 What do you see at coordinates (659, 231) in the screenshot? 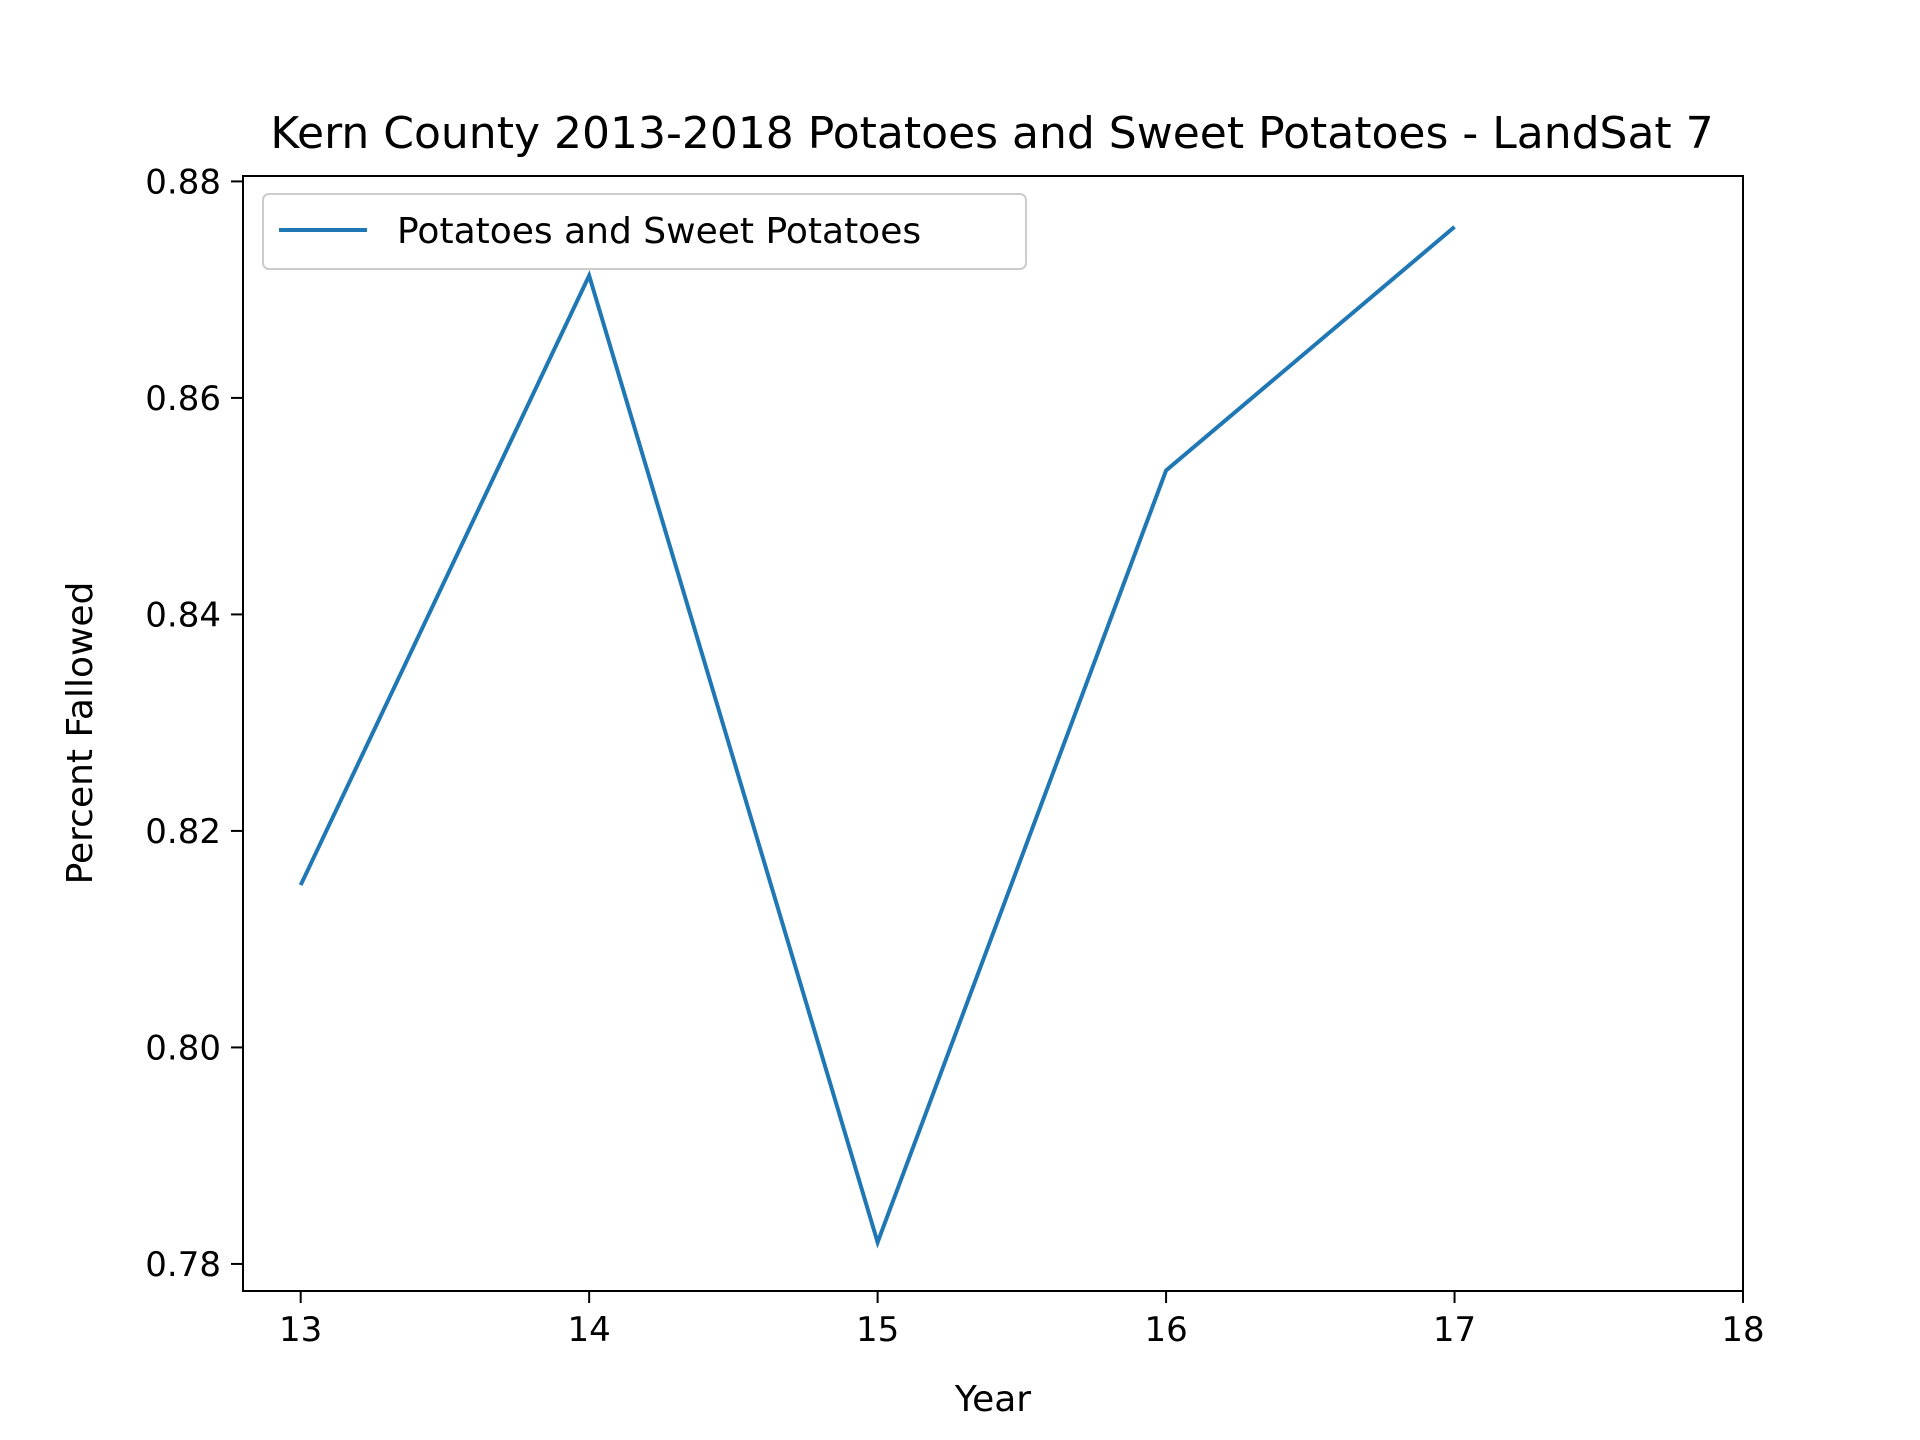
I see `legend-entry-label: Potatoes and Sweet Potatoes` at bounding box center [659, 231].